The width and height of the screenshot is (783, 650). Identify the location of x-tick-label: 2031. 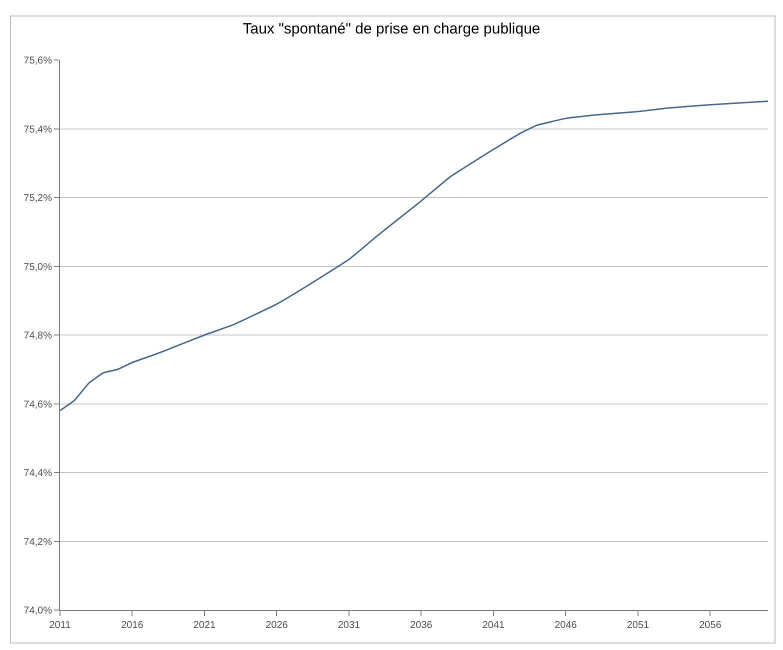
(349, 625).